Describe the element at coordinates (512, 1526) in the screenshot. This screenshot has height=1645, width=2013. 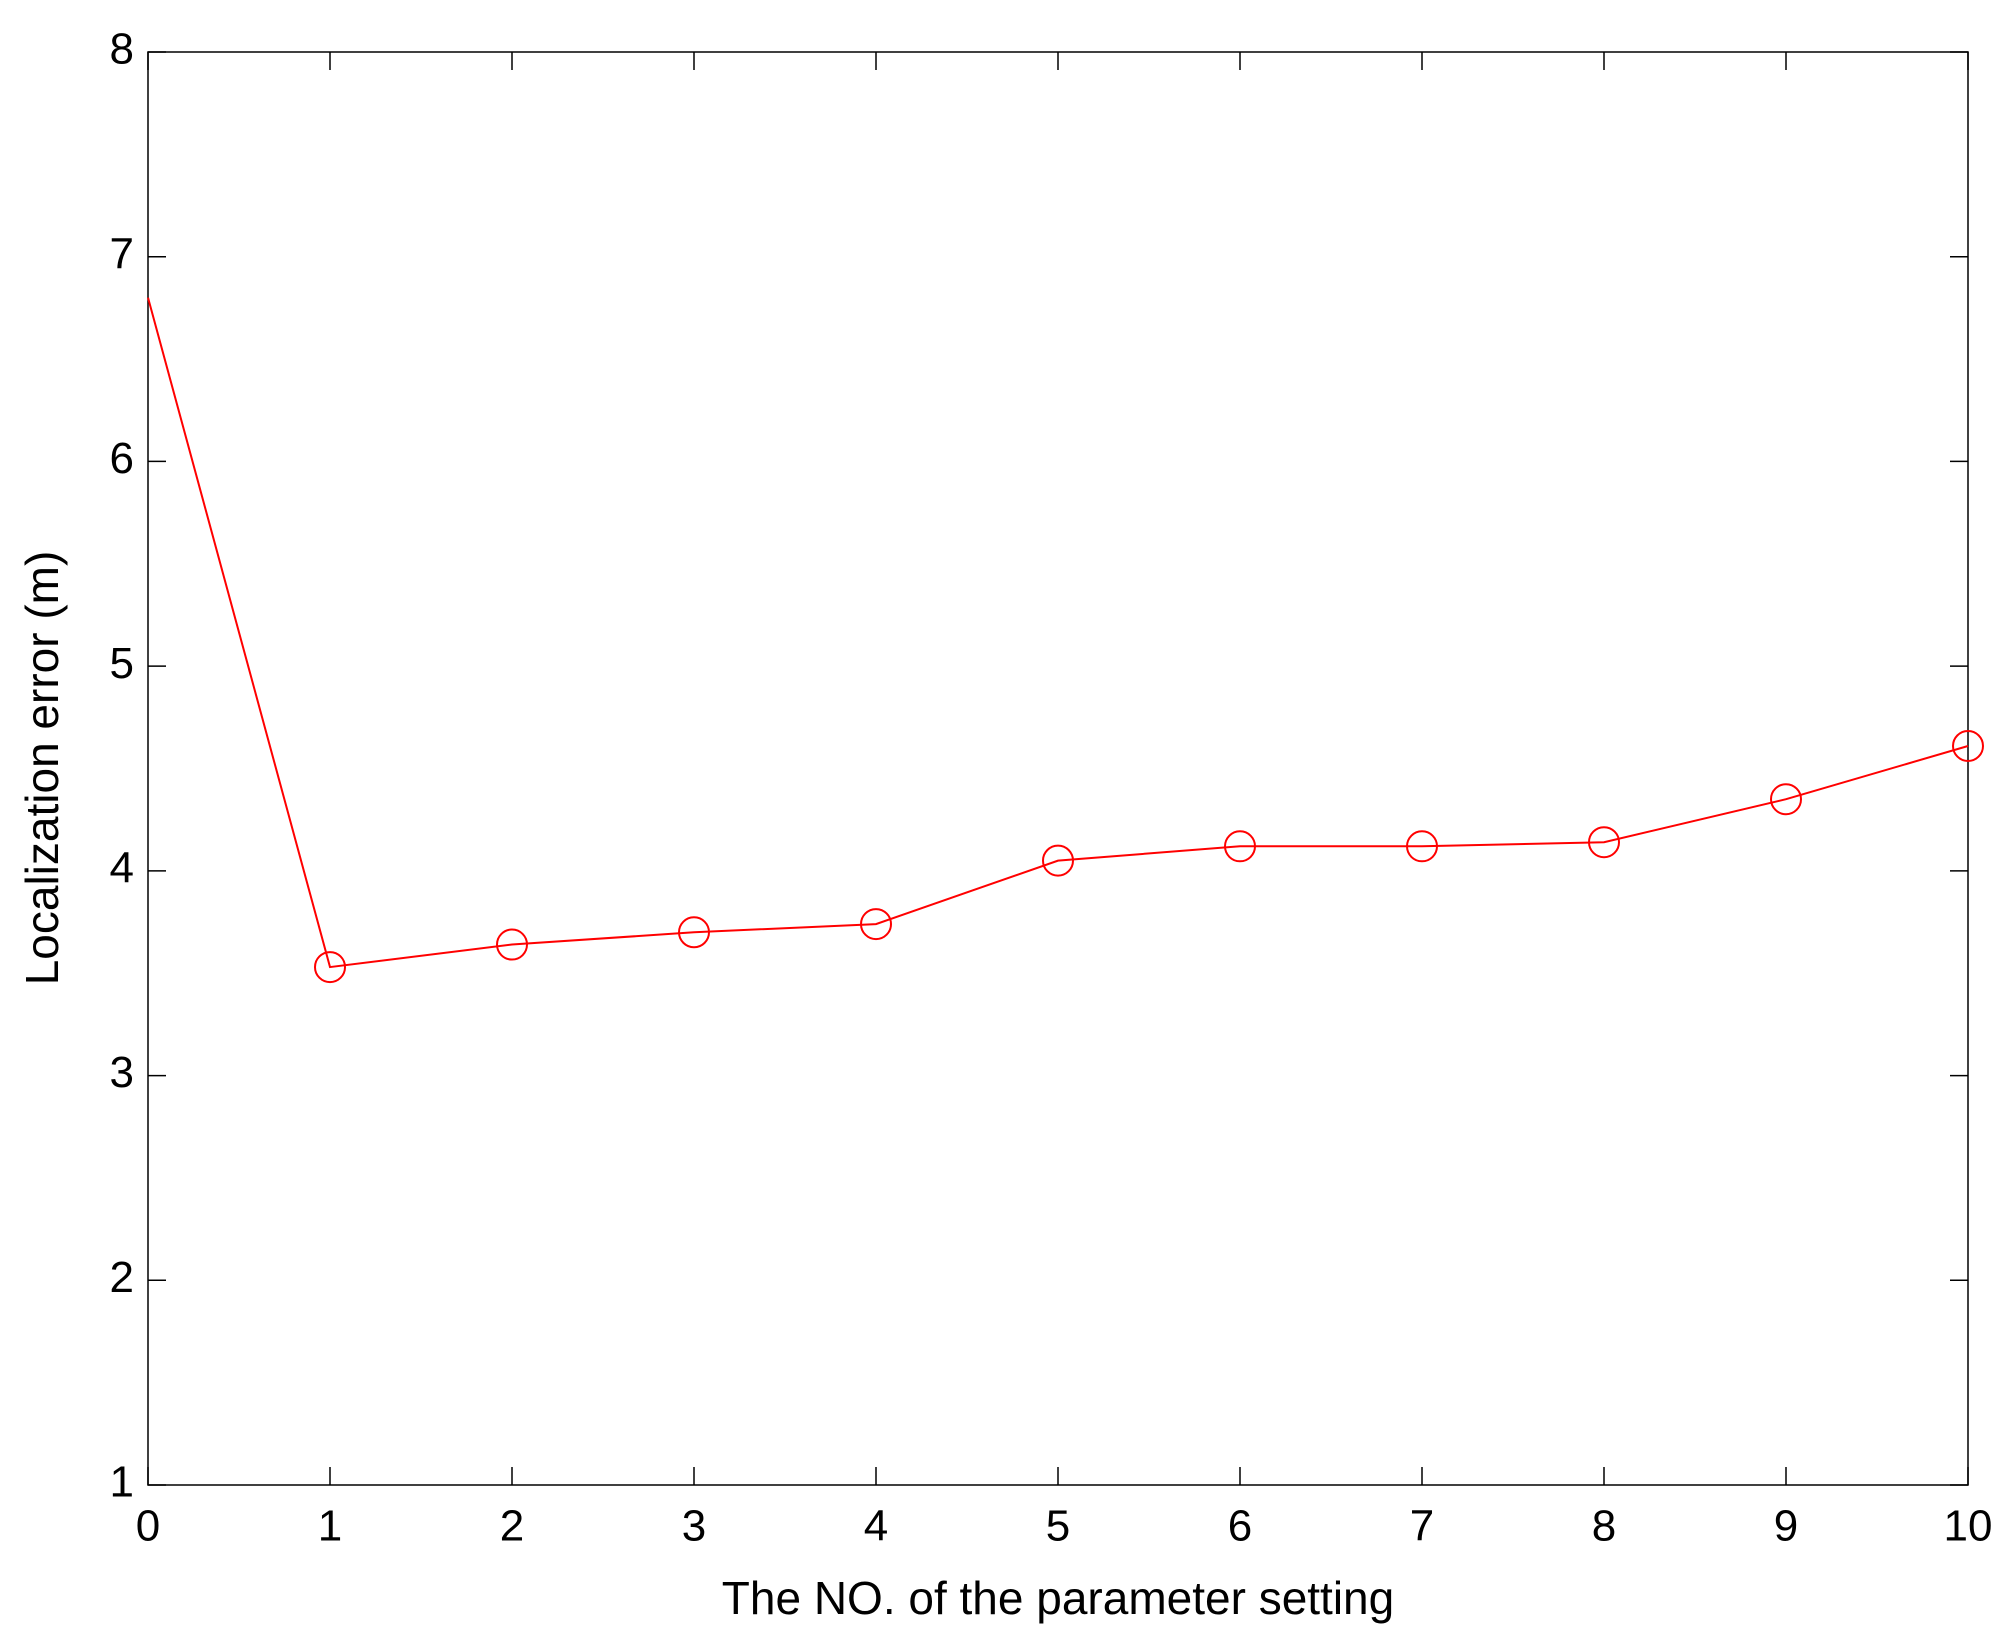
I see `x-tick-label: 2` at that location.